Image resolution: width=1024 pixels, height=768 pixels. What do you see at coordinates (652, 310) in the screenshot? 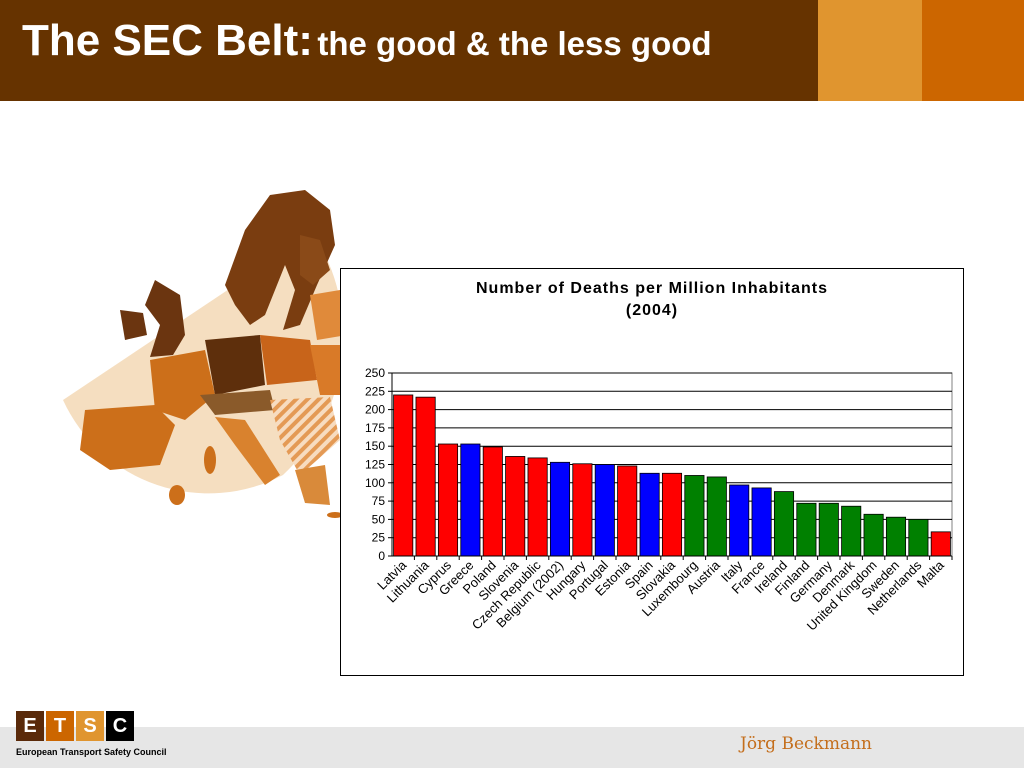
I see `chart-subtitle: (2004)` at bounding box center [652, 310].